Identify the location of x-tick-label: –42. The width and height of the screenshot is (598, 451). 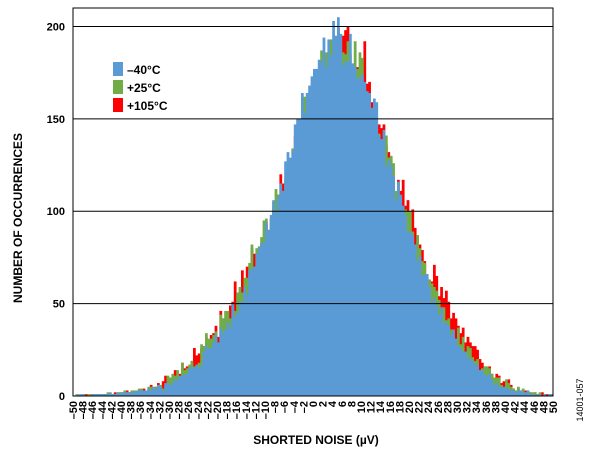
(112, 410).